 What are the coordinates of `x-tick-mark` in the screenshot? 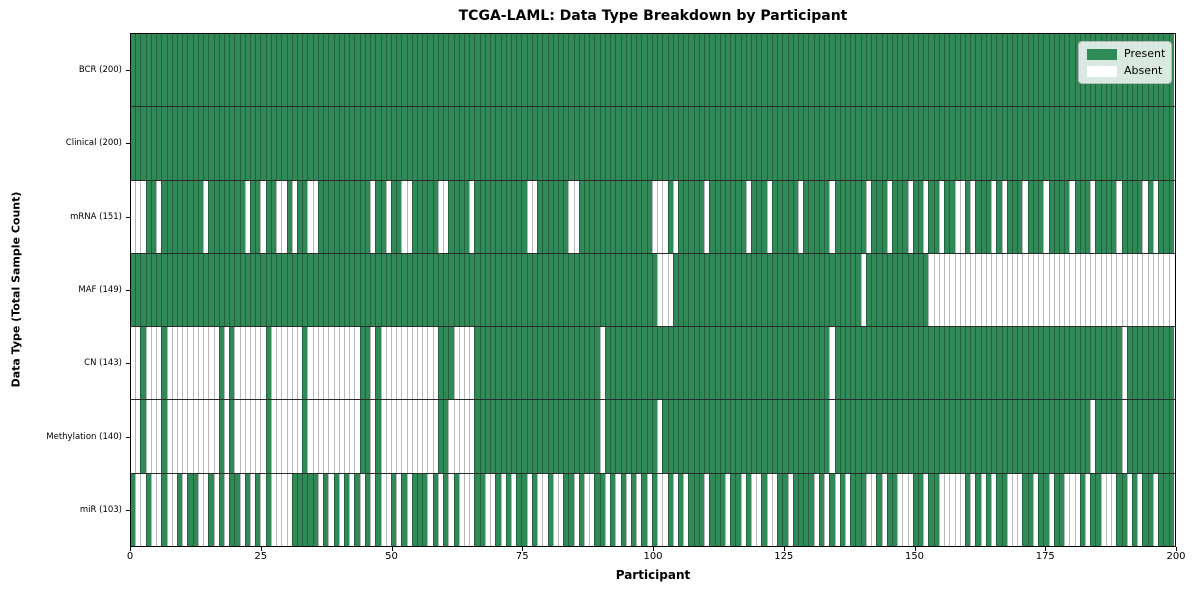 It's located at (261, 549).